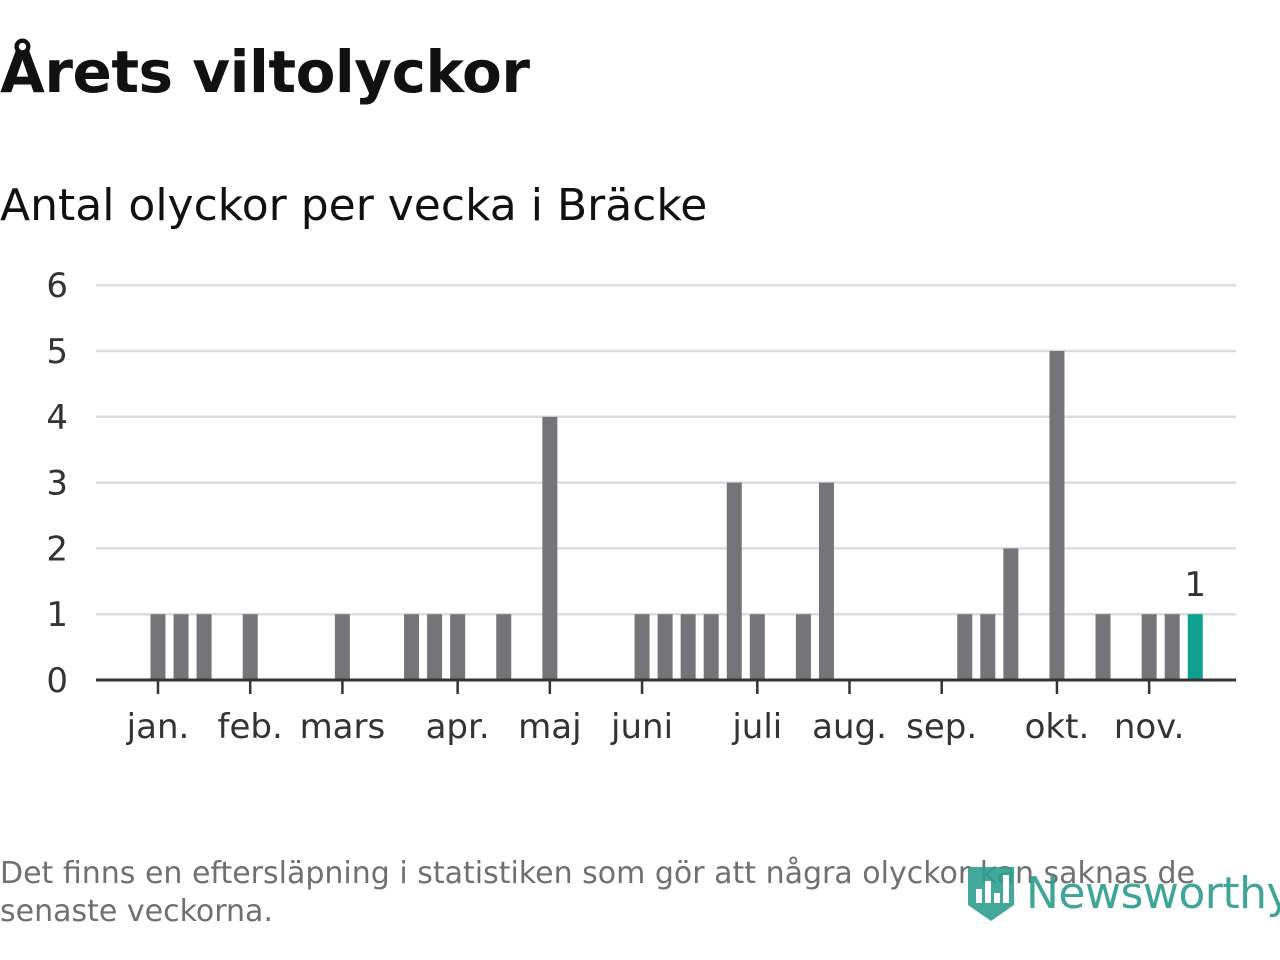 The height and width of the screenshot is (960, 1280). I want to click on y-tick-label: 6, so click(57, 286).